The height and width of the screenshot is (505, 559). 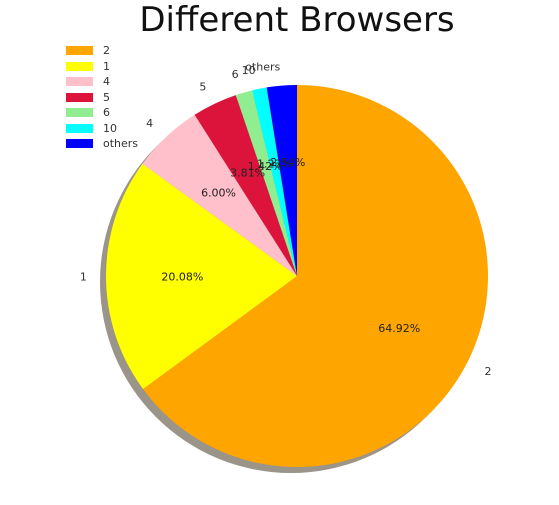 What do you see at coordinates (106, 82) in the screenshot?
I see `legend-label: 4` at bounding box center [106, 82].